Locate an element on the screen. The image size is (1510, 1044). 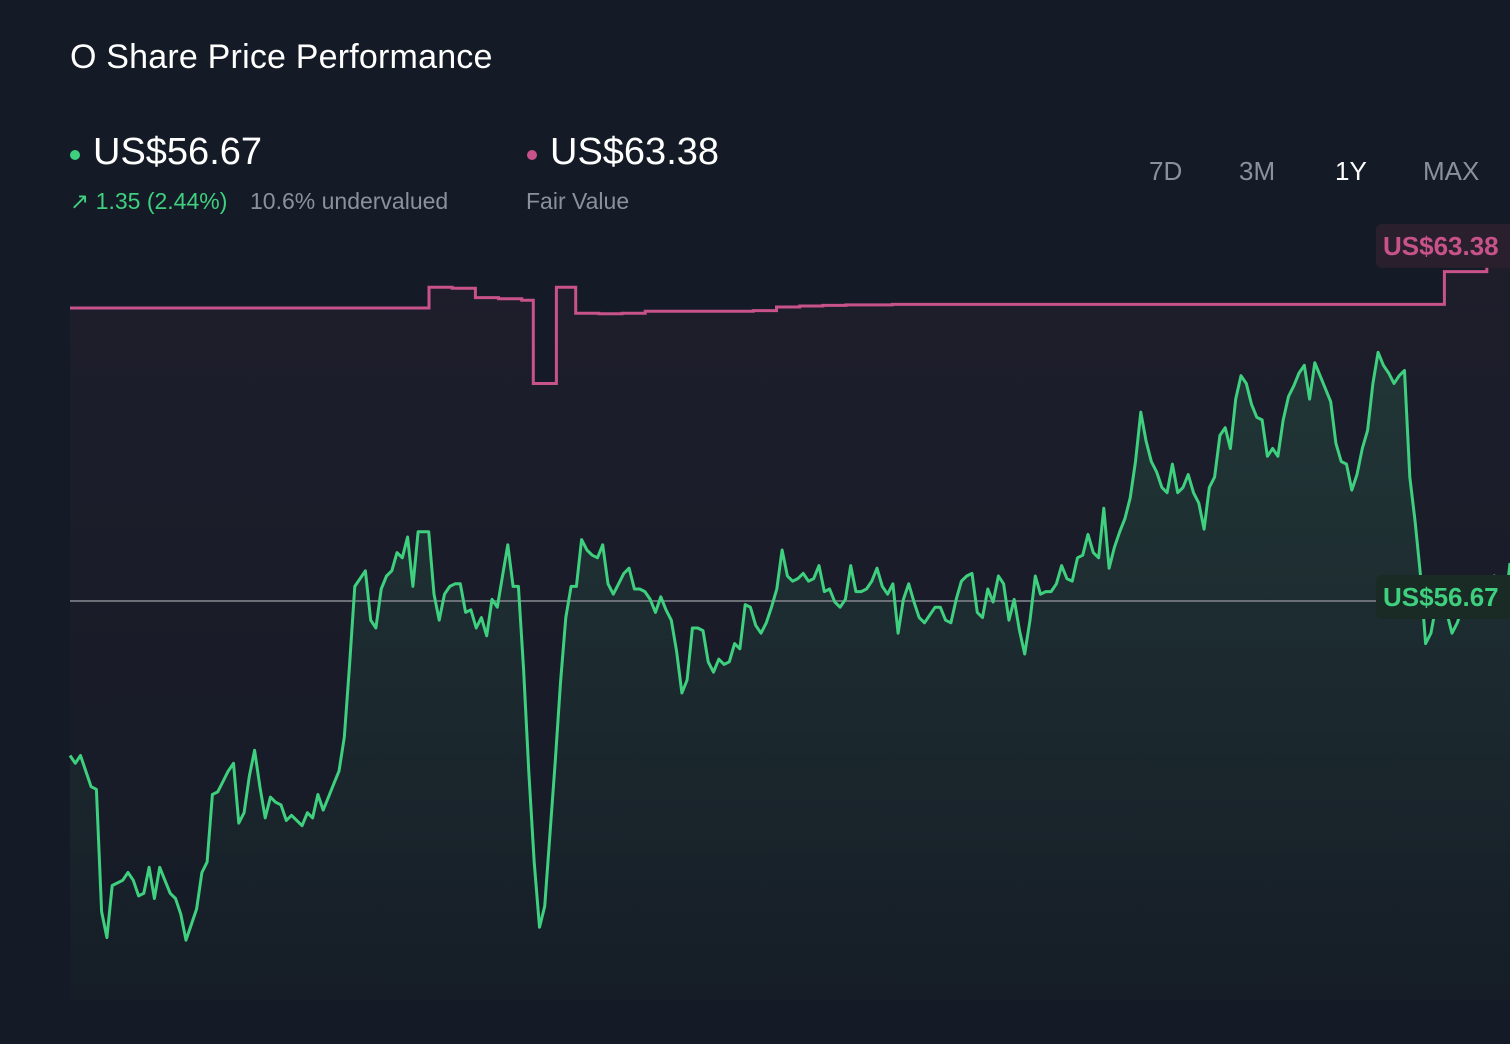
fair-value-line is located at coordinates (790, 317).